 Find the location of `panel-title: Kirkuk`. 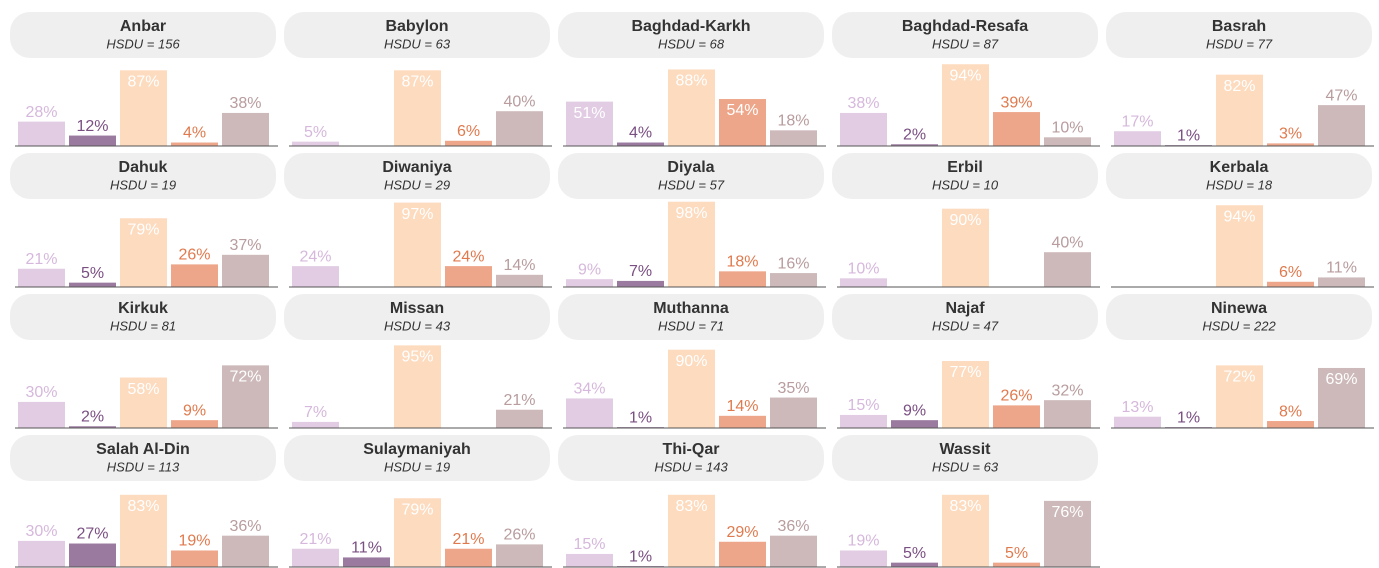

panel-title: Kirkuk is located at coordinates (143, 308).